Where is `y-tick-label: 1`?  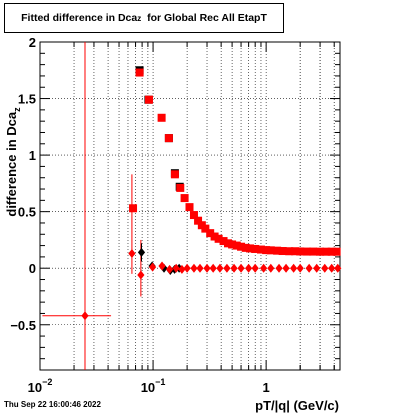 y-tick-label: 1 is located at coordinates (32, 155).